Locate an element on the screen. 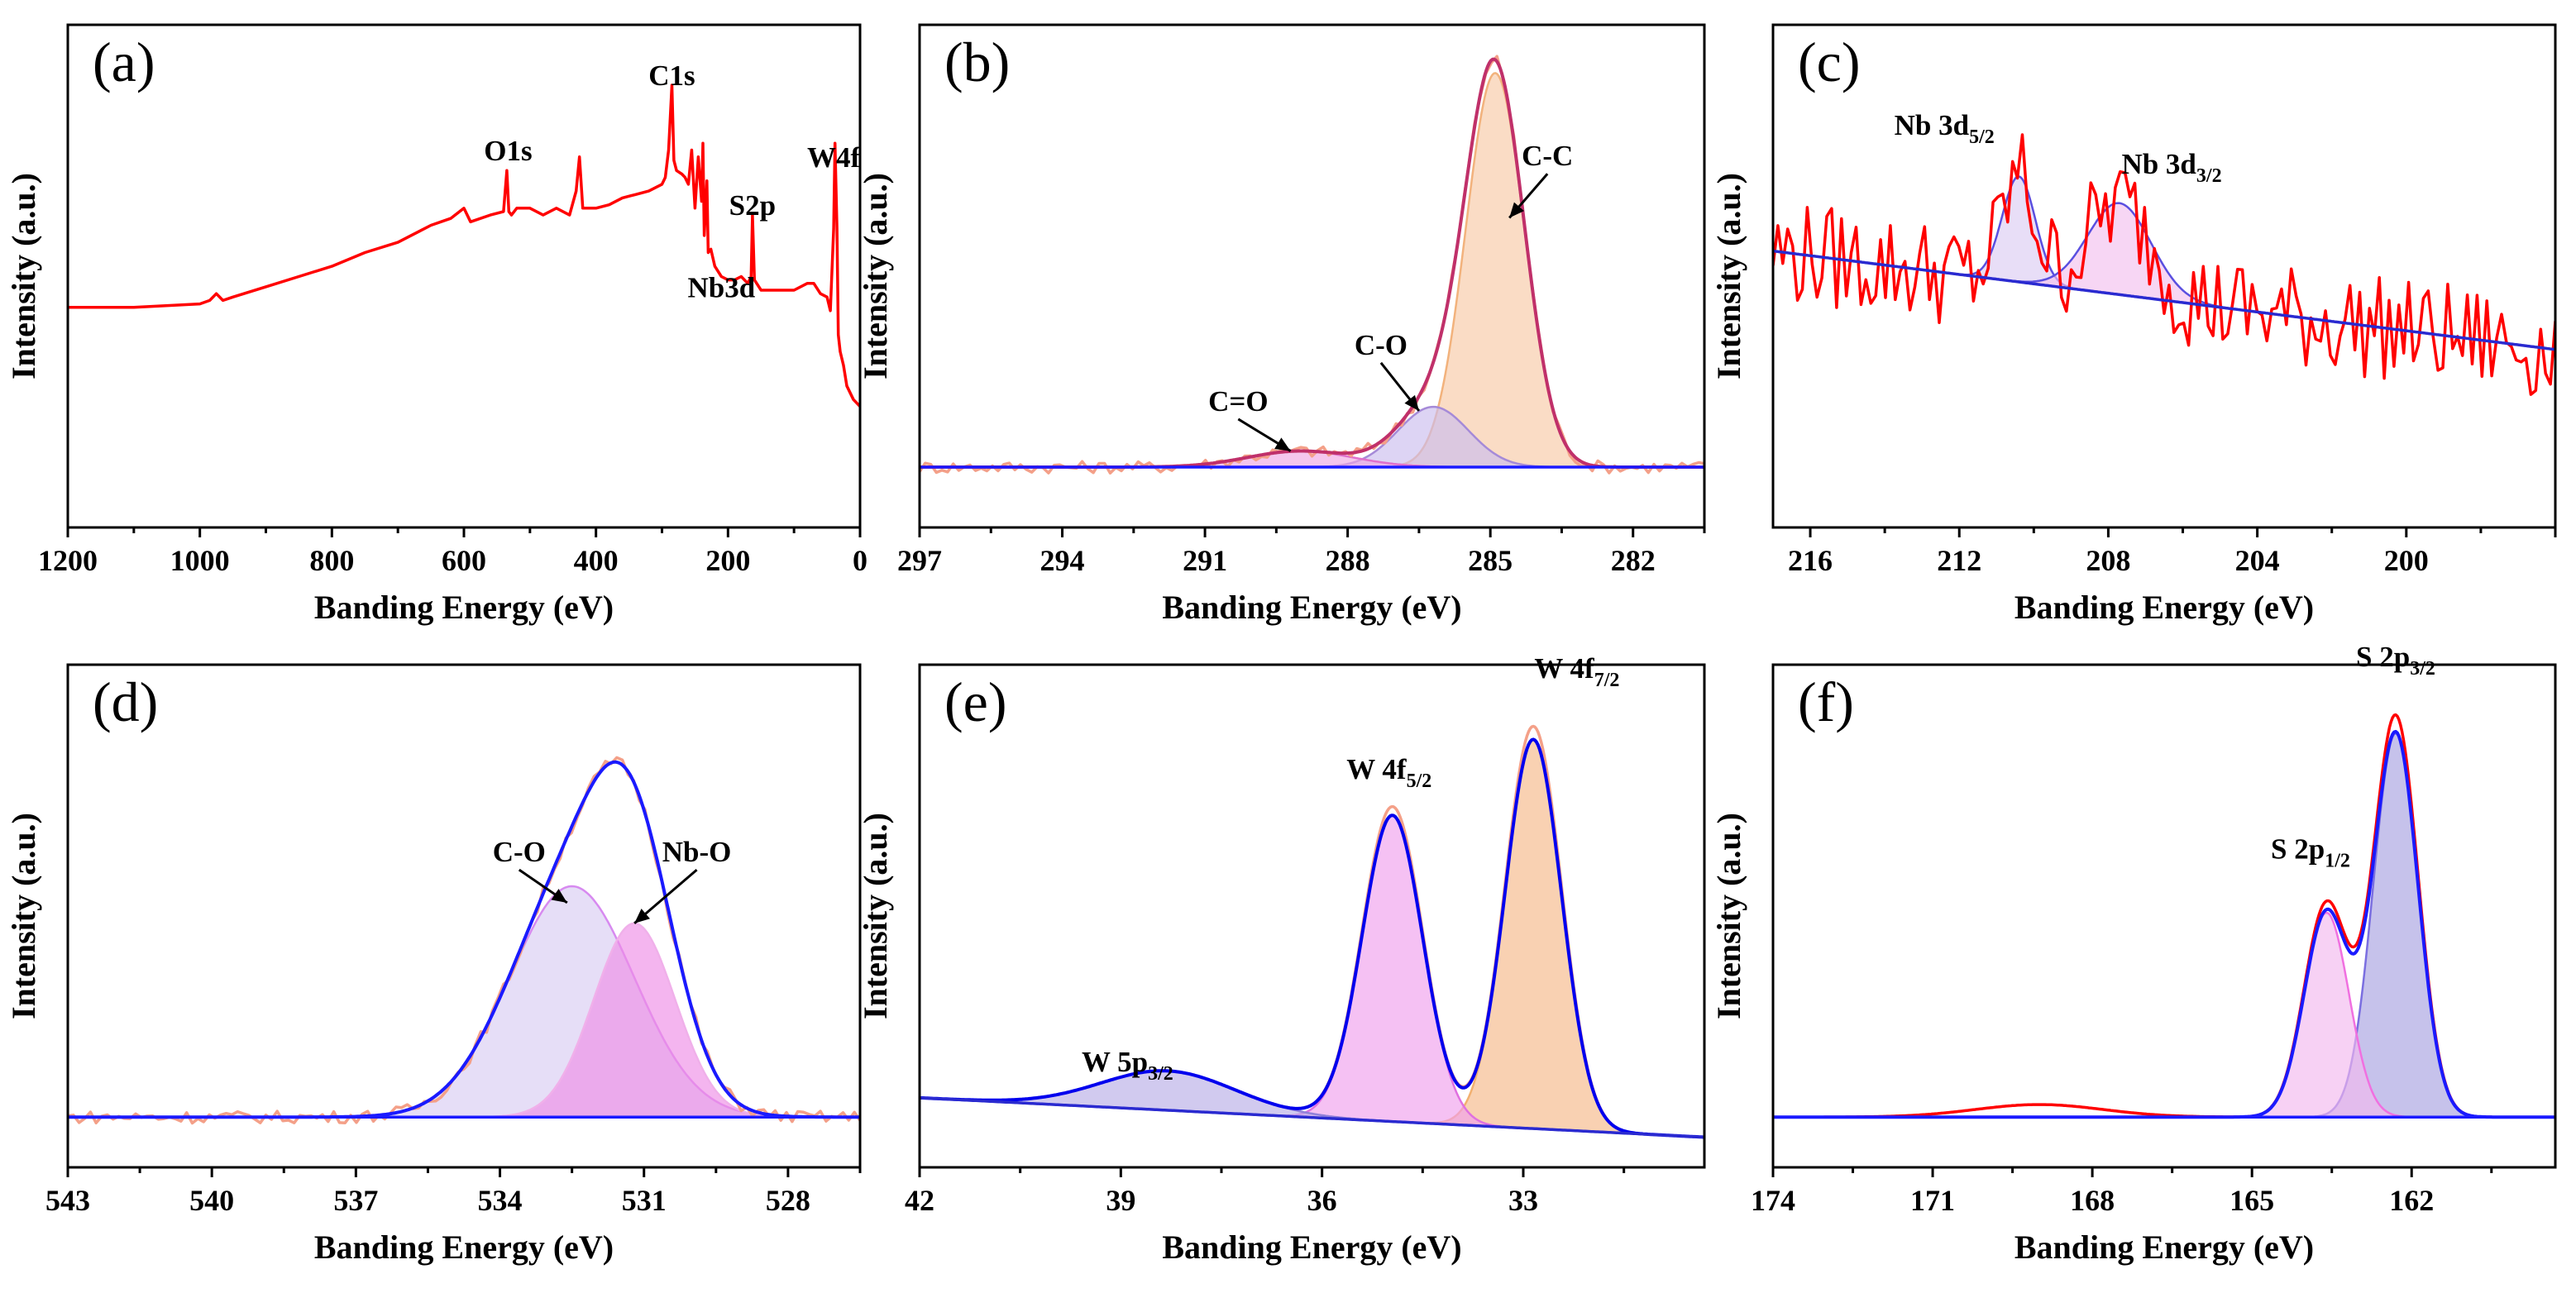 This screenshot has width=2576, height=1293. x-tick-label: 537 is located at coordinates (355, 1200).